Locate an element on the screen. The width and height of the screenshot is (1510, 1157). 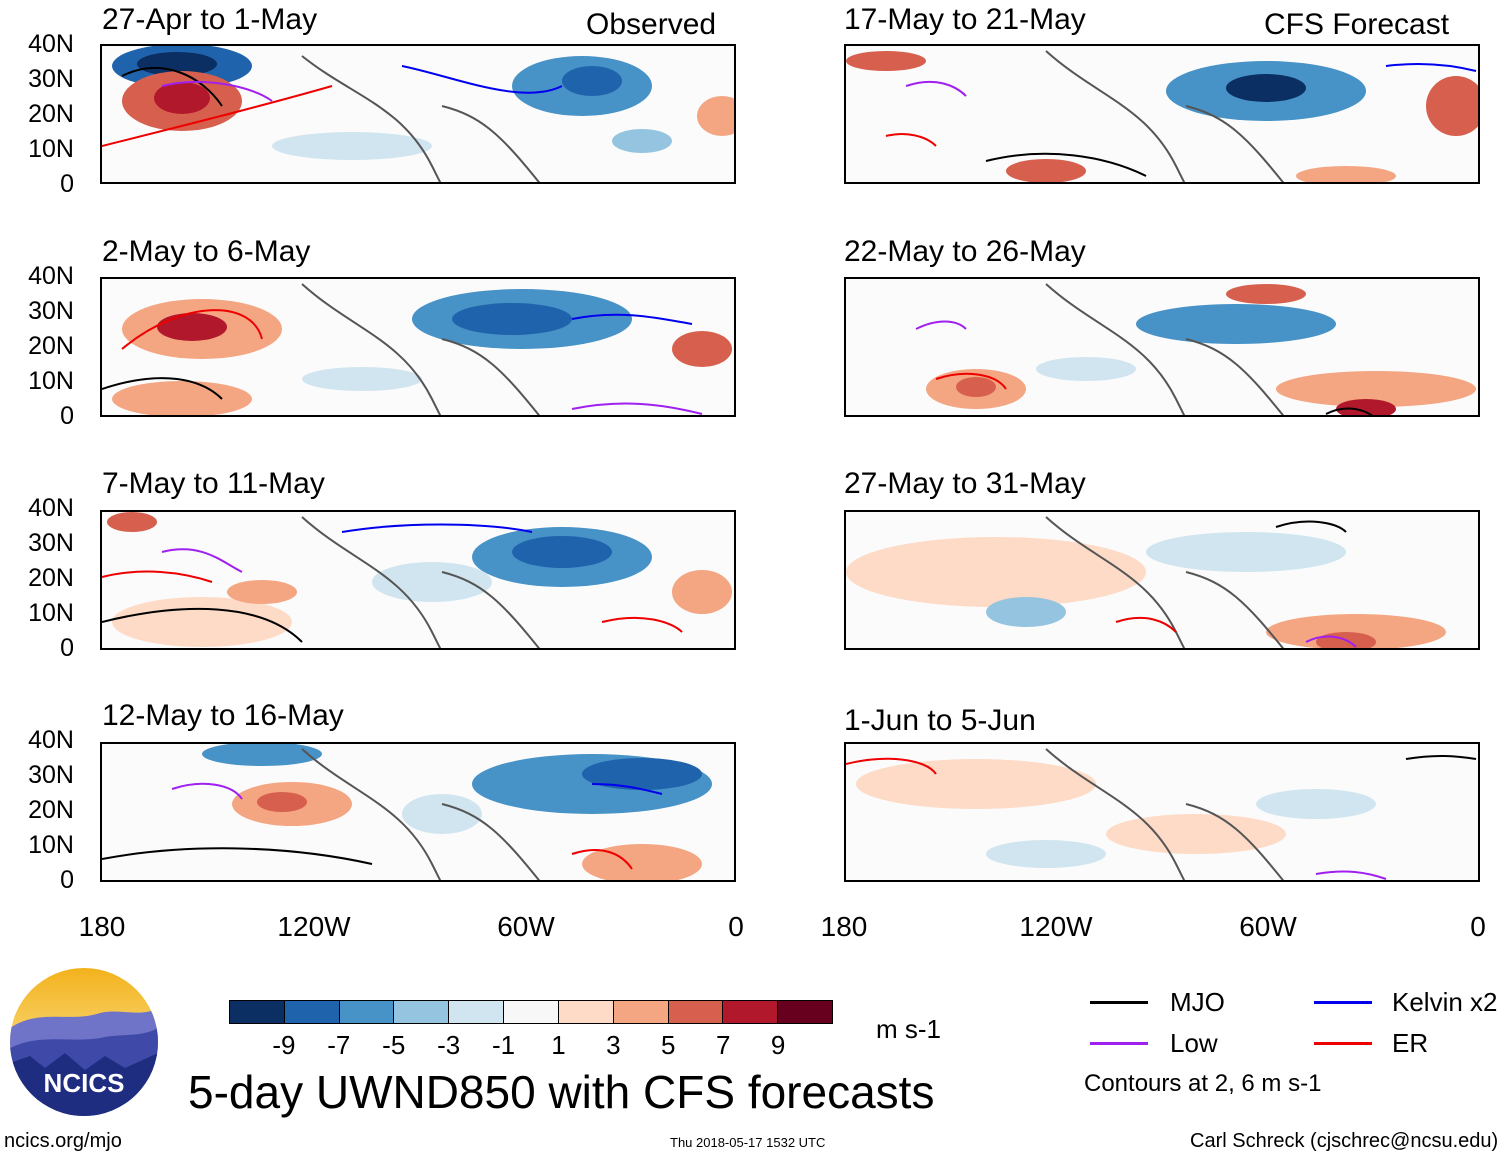
colorbar-tick-label: -9 is located at coordinates (284, 1045).